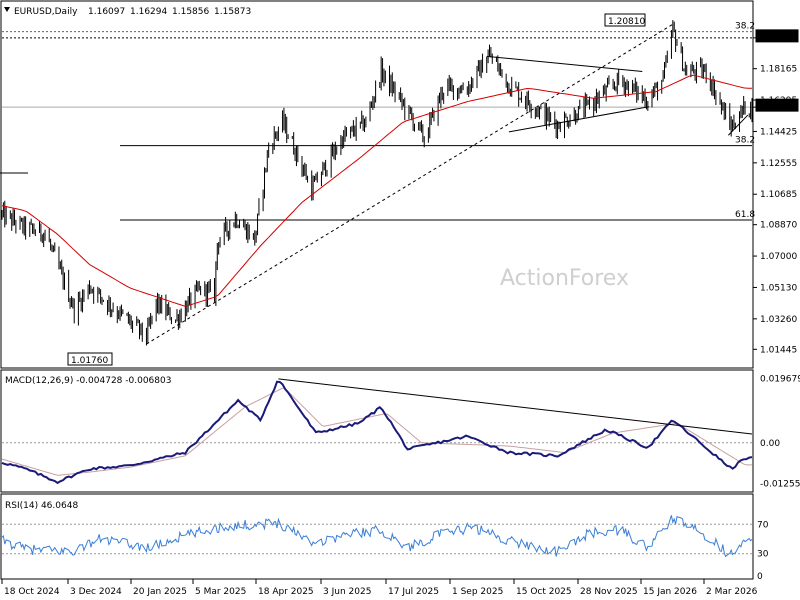  I want to click on rsi-line, so click(377, 536).